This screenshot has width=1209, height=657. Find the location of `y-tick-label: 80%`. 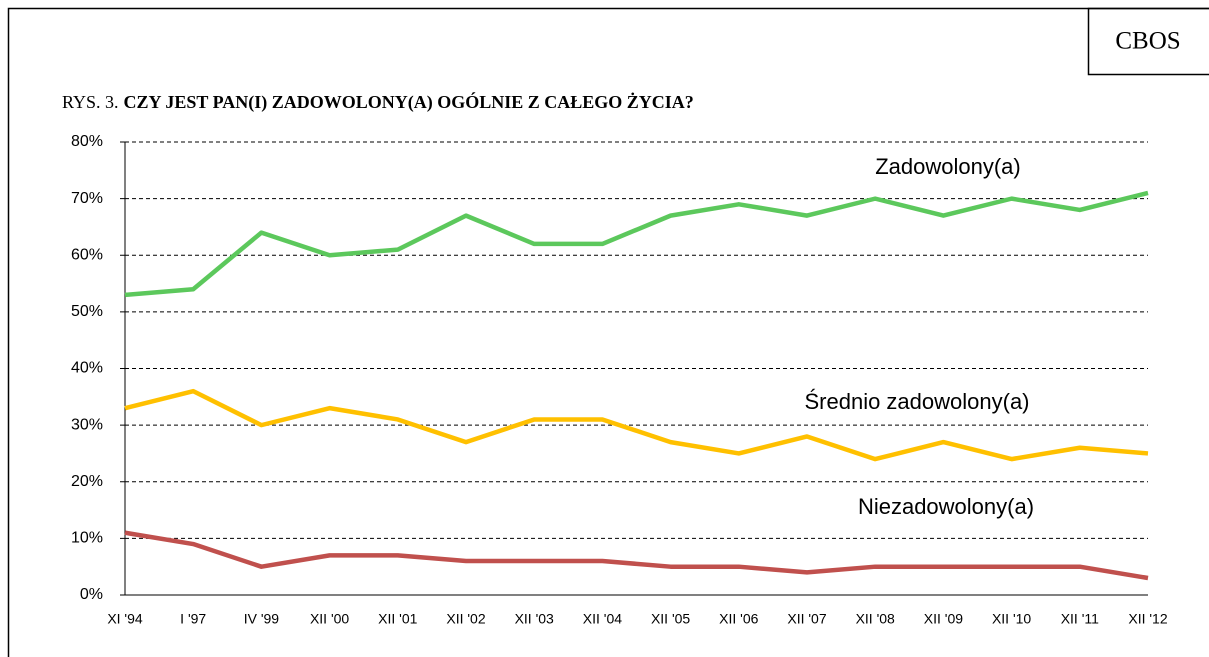

y-tick-label: 80% is located at coordinates (87, 141).